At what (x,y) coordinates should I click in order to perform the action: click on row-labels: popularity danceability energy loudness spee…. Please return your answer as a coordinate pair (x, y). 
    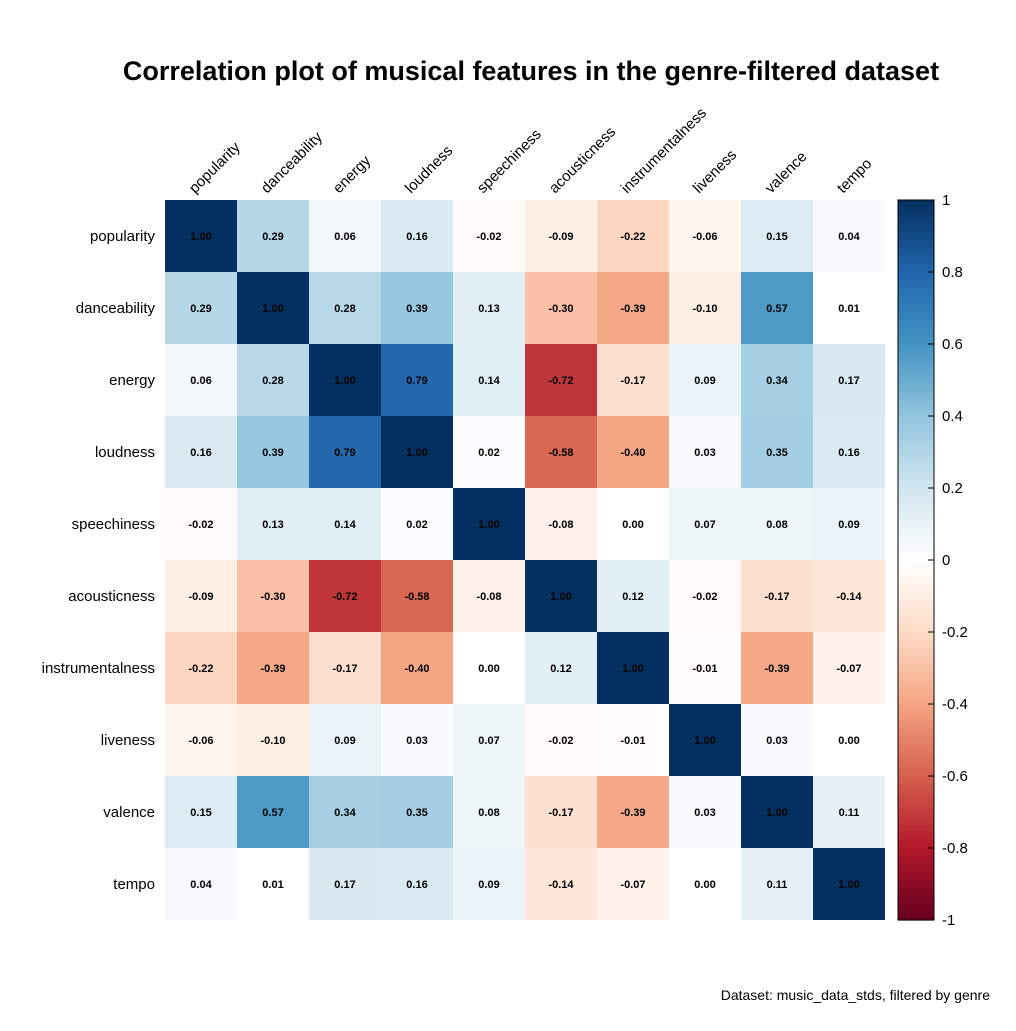
    Looking at the image, I should click on (99, 560).